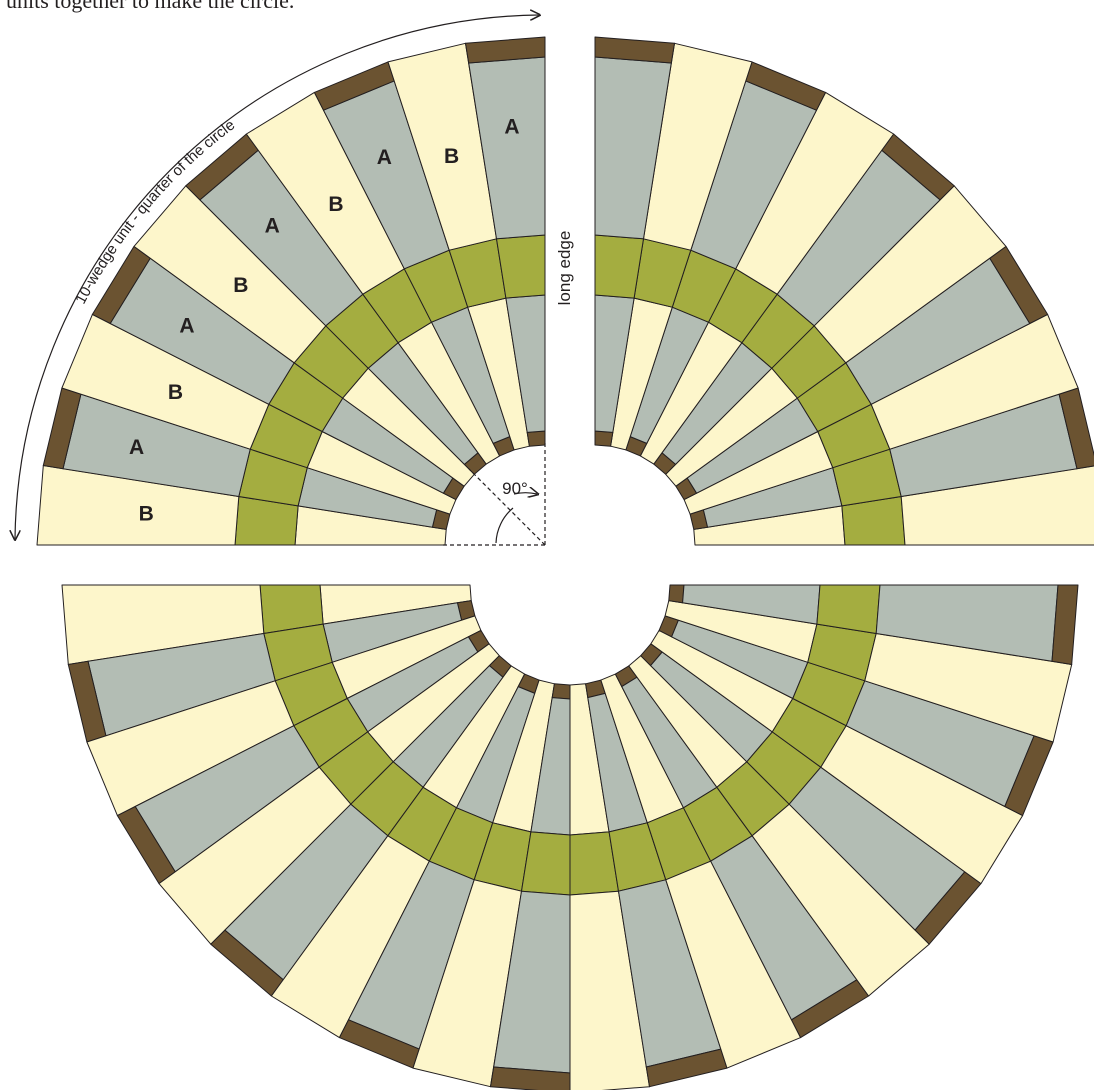 The height and width of the screenshot is (1090, 1094). What do you see at coordinates (494, 494) in the screenshot?
I see `right-angle-marker: 90°` at bounding box center [494, 494].